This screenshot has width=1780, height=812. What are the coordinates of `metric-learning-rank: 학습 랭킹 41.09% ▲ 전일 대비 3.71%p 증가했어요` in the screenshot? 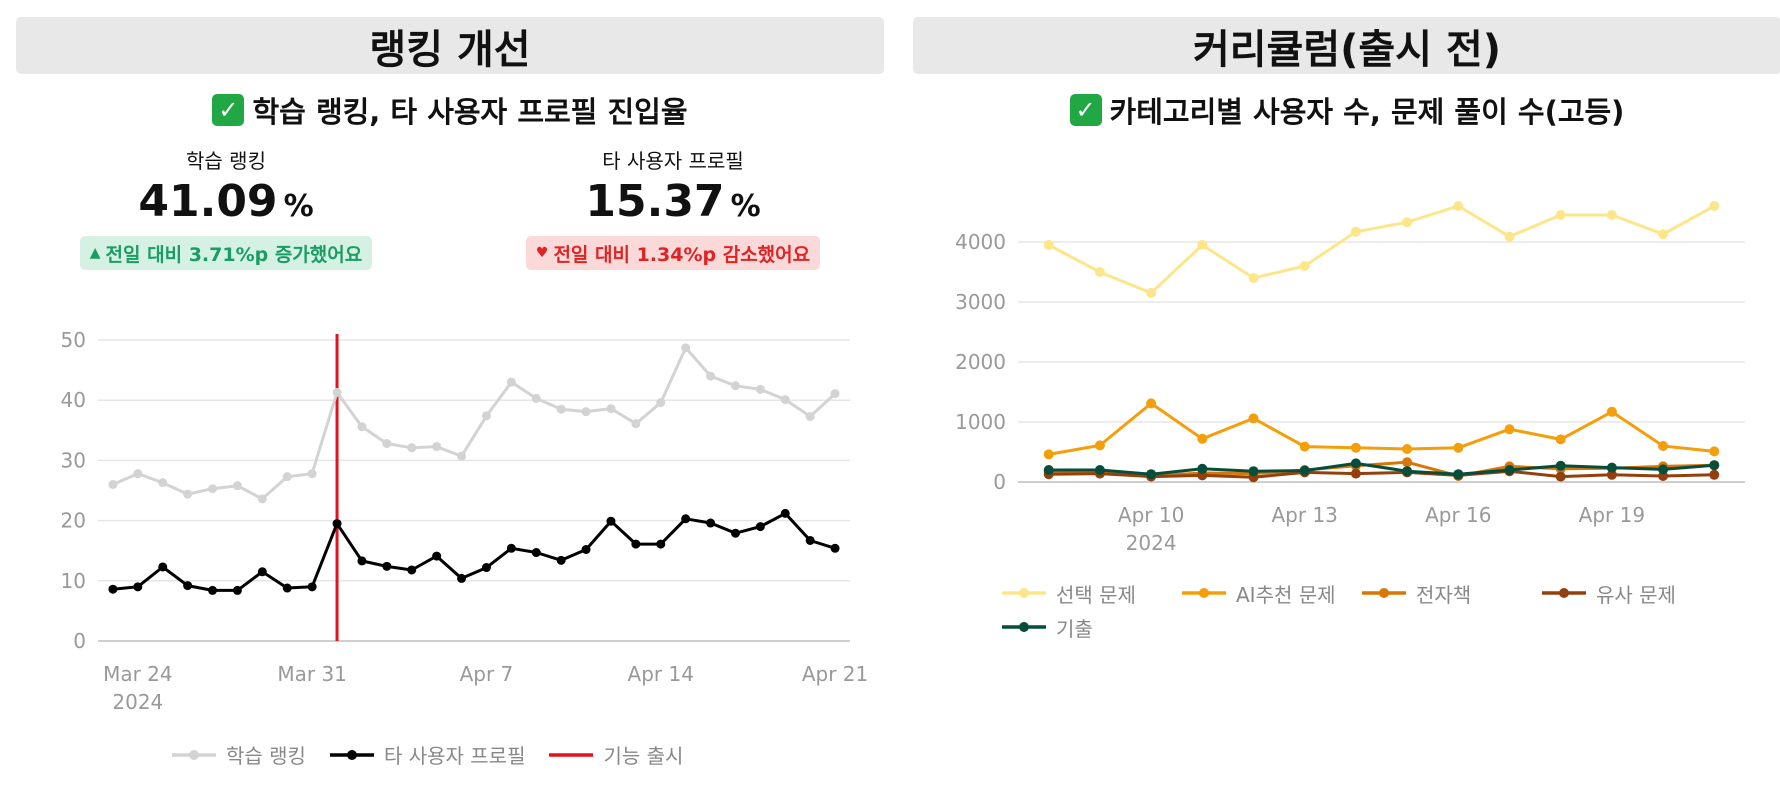 It's located at (226, 209).